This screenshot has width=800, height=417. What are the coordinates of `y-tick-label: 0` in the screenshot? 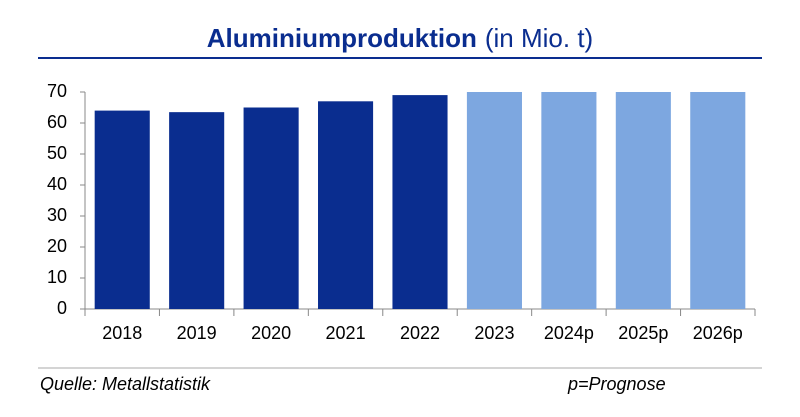 It's located at (62, 308).